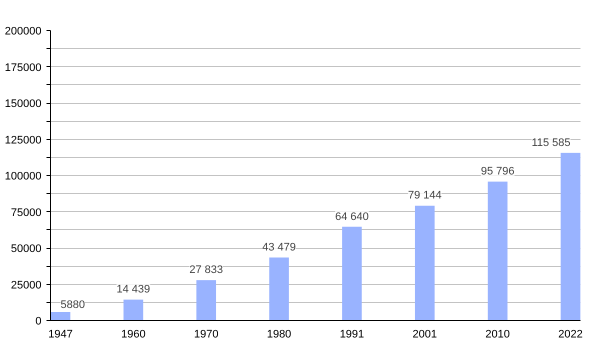 This screenshot has width=610, height=350. Describe the element at coordinates (23, 176) in the screenshot. I see `y-tick-label: 100000` at that location.